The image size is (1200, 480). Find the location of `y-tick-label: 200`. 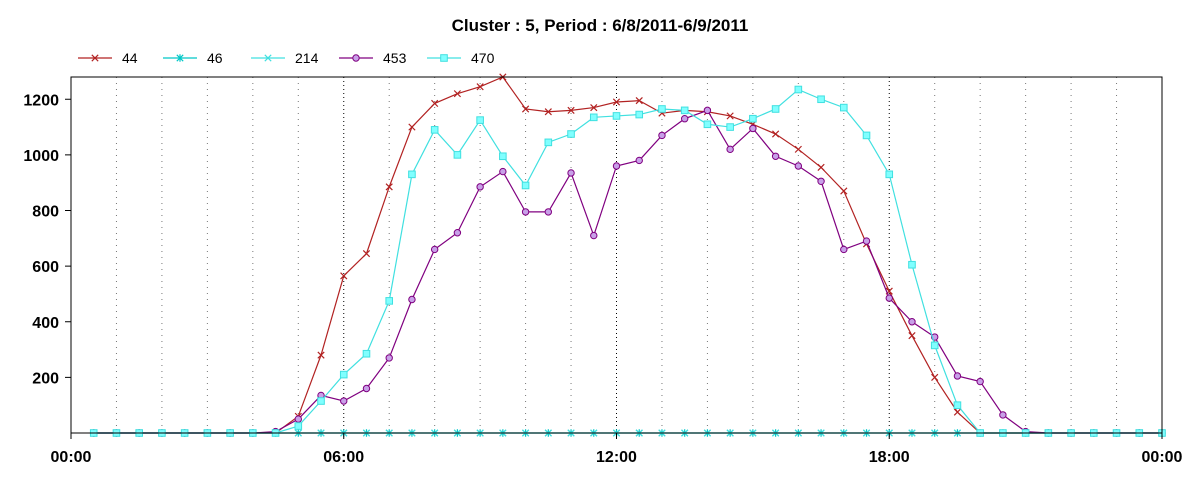

y-tick-label: 200 is located at coordinates (45, 378).